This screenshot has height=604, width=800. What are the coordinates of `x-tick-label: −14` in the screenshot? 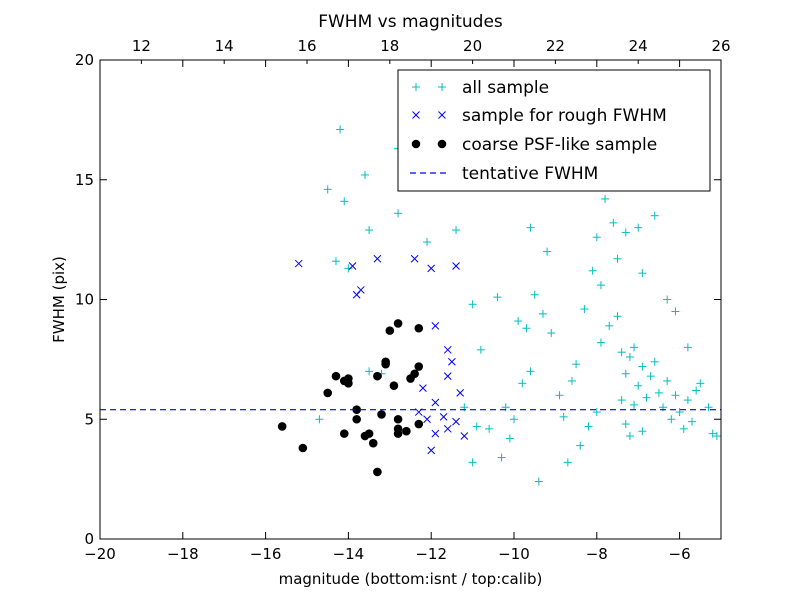 It's located at (349, 554).